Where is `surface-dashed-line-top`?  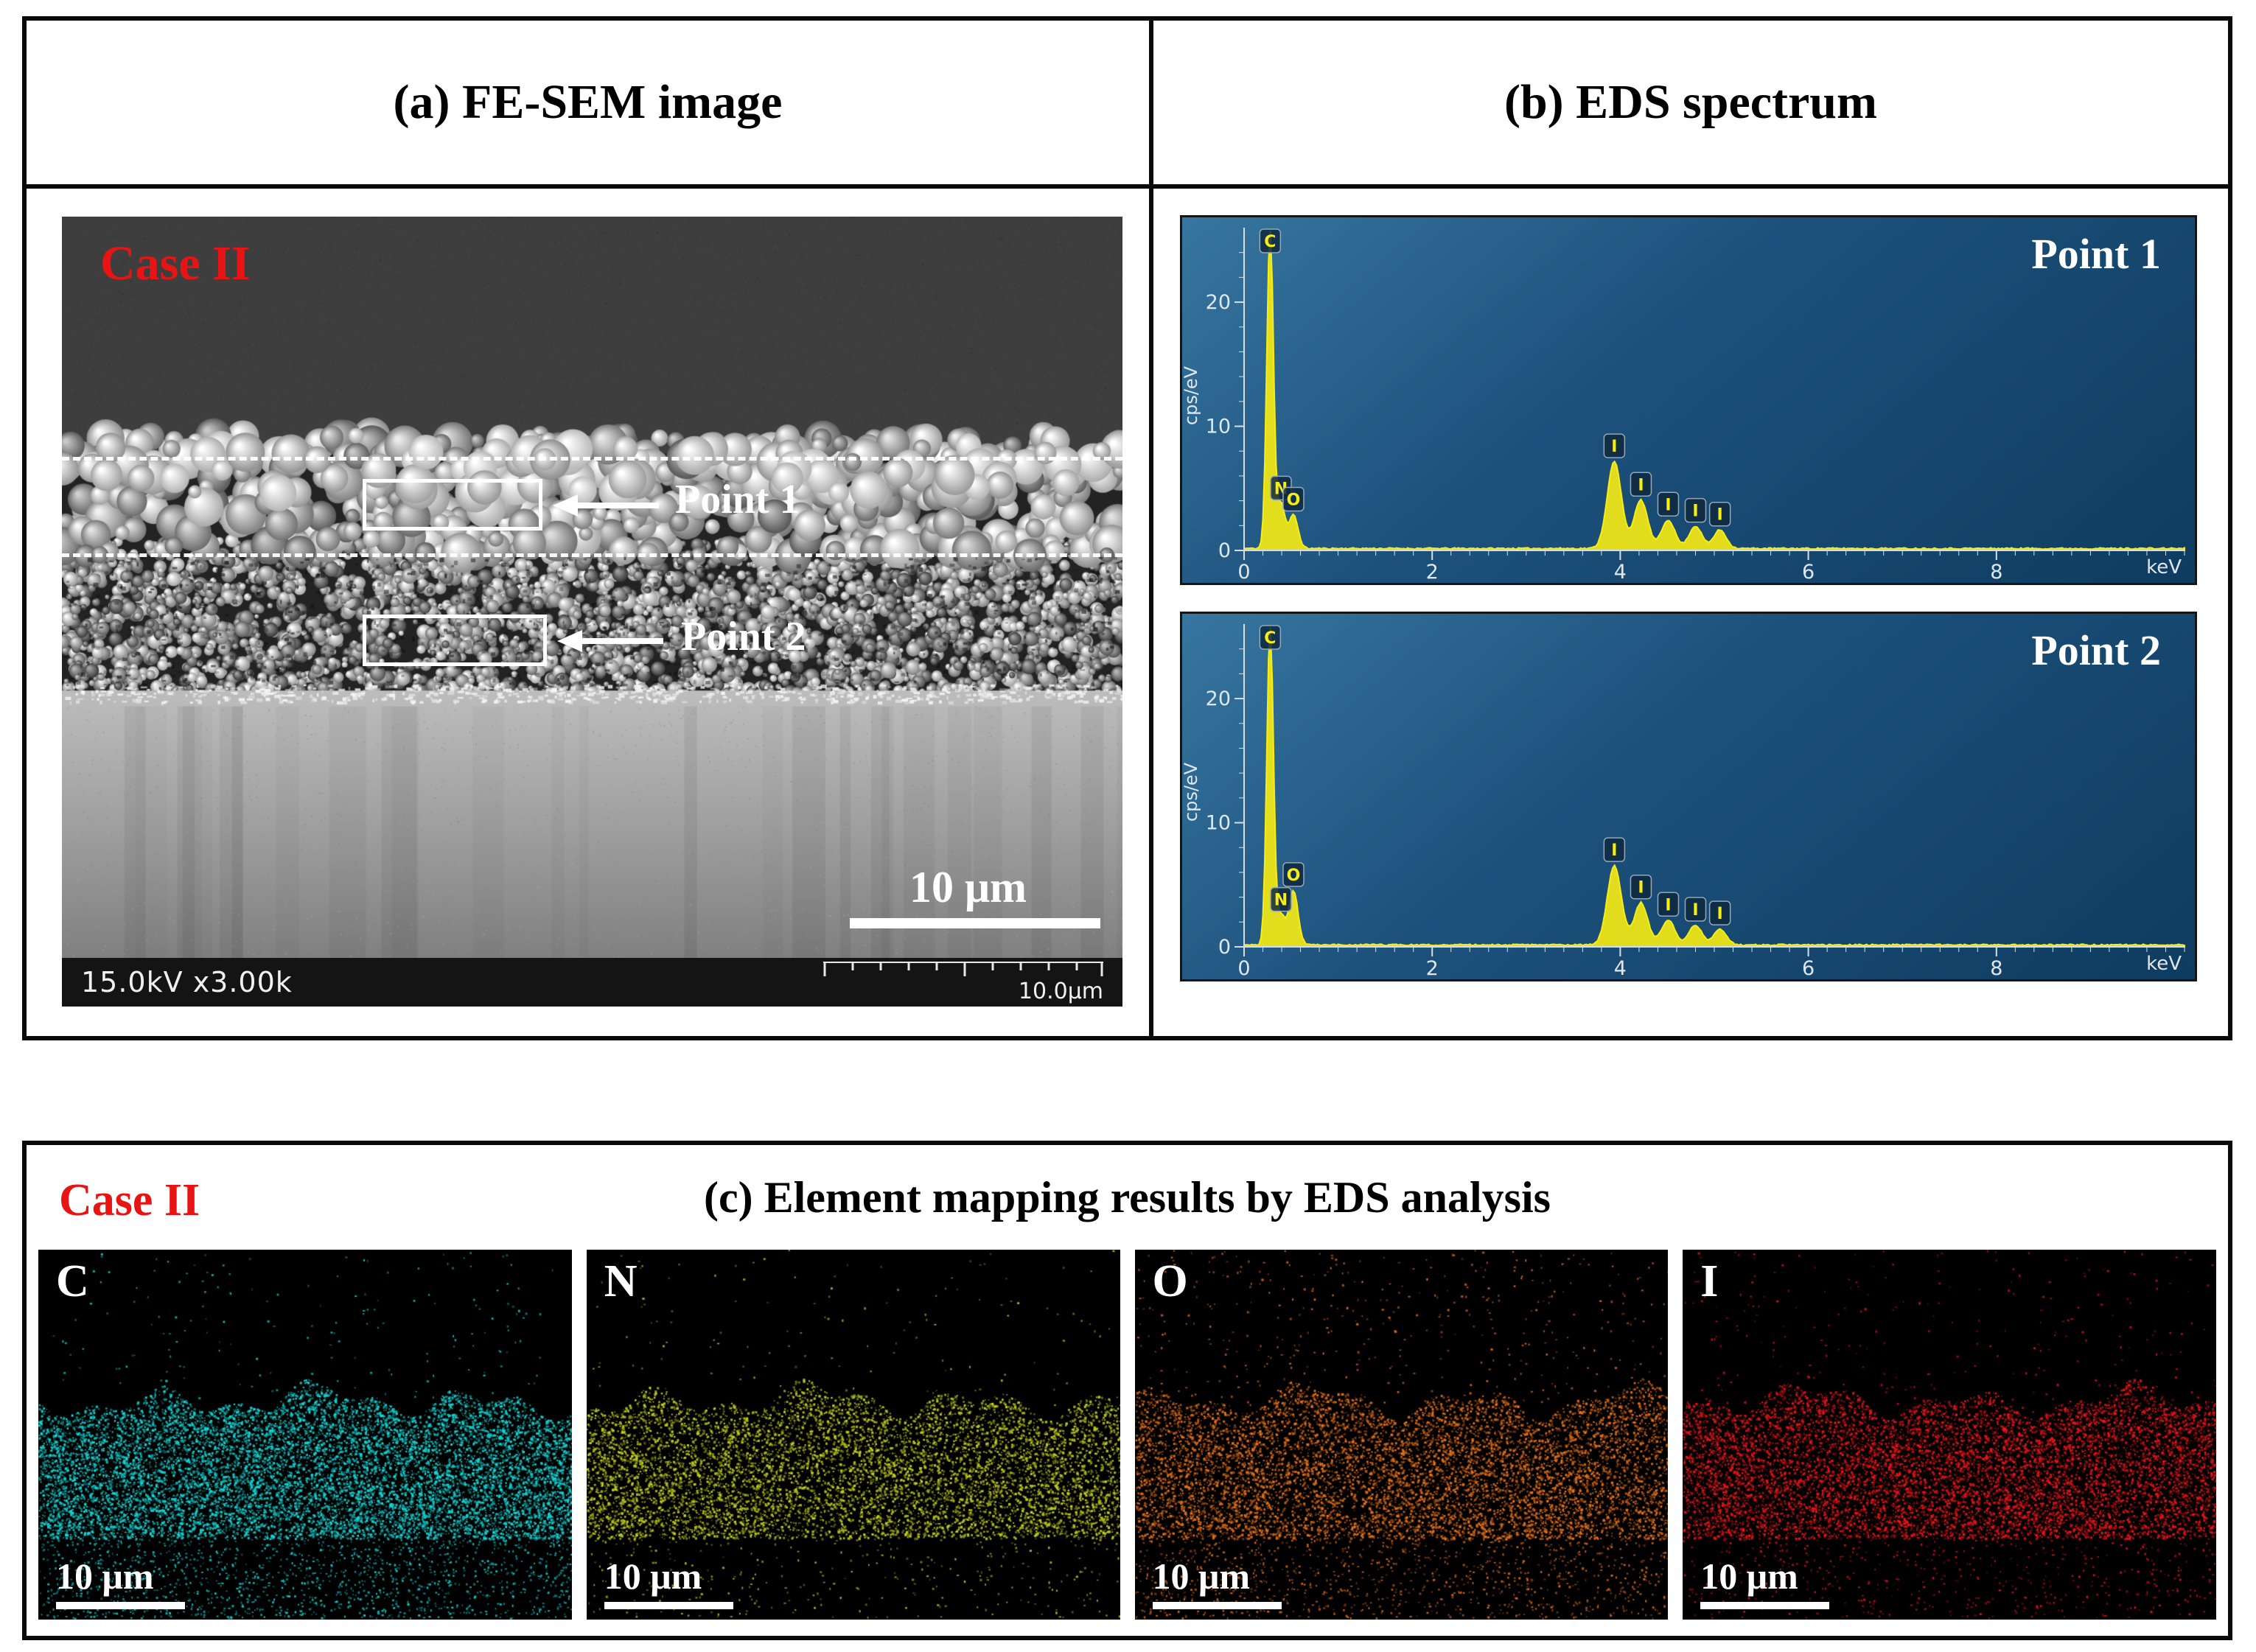
surface-dashed-line-top is located at coordinates (592, 459).